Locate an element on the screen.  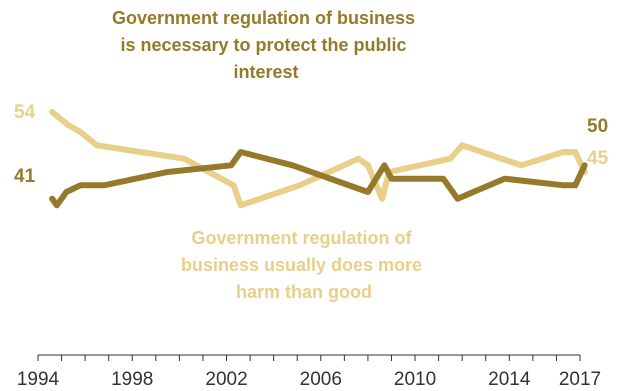
light-end-label: 45 is located at coordinates (598, 158).